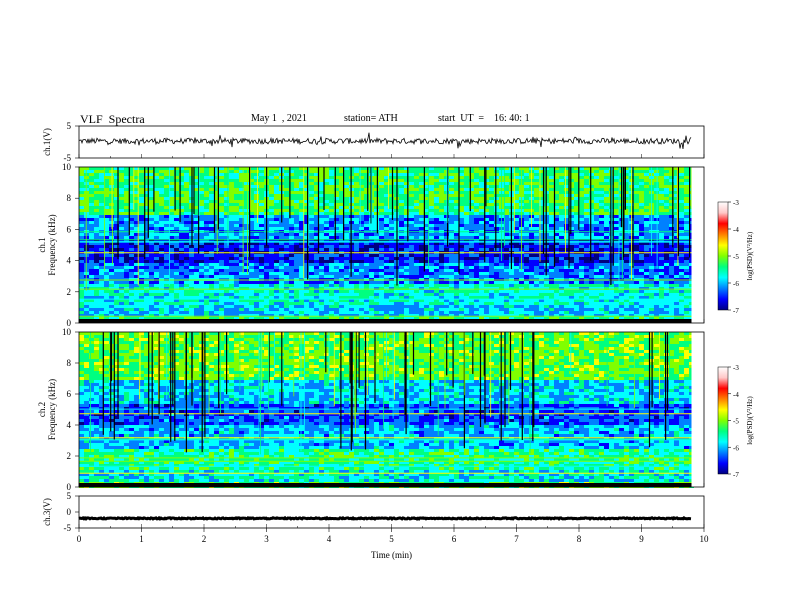 The height and width of the screenshot is (612, 792). Describe the element at coordinates (579, 539) in the screenshot. I see `x-tick-label: 8` at that location.